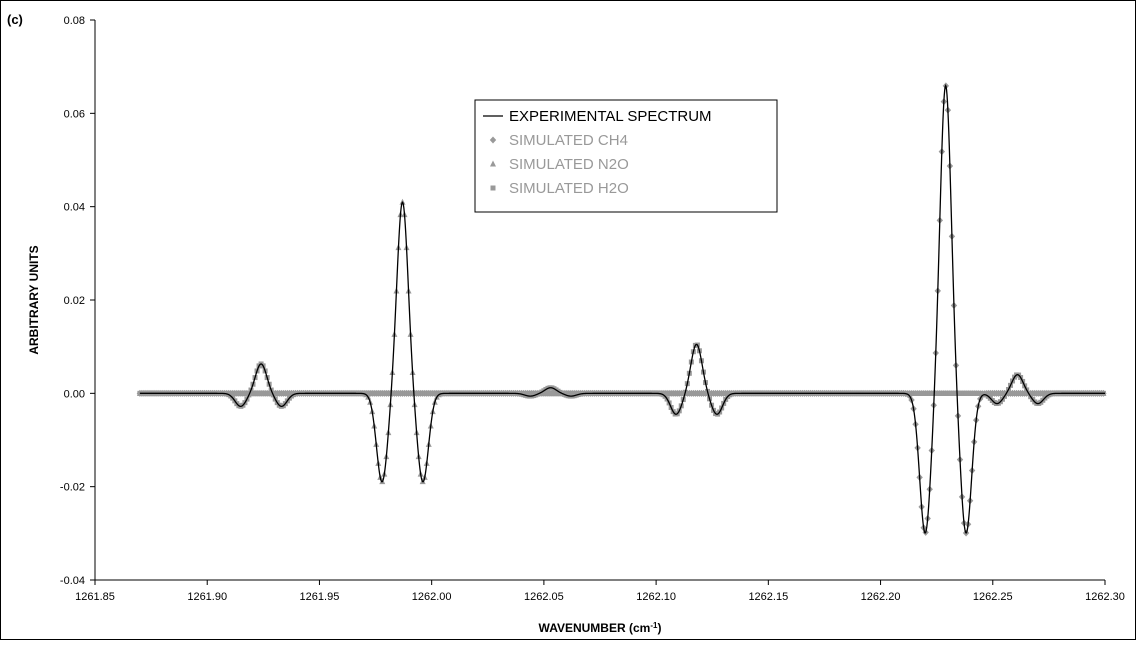 This screenshot has width=1136, height=645. Describe the element at coordinates (544, 597) in the screenshot. I see `x-tick-label: 1262.05` at that location.